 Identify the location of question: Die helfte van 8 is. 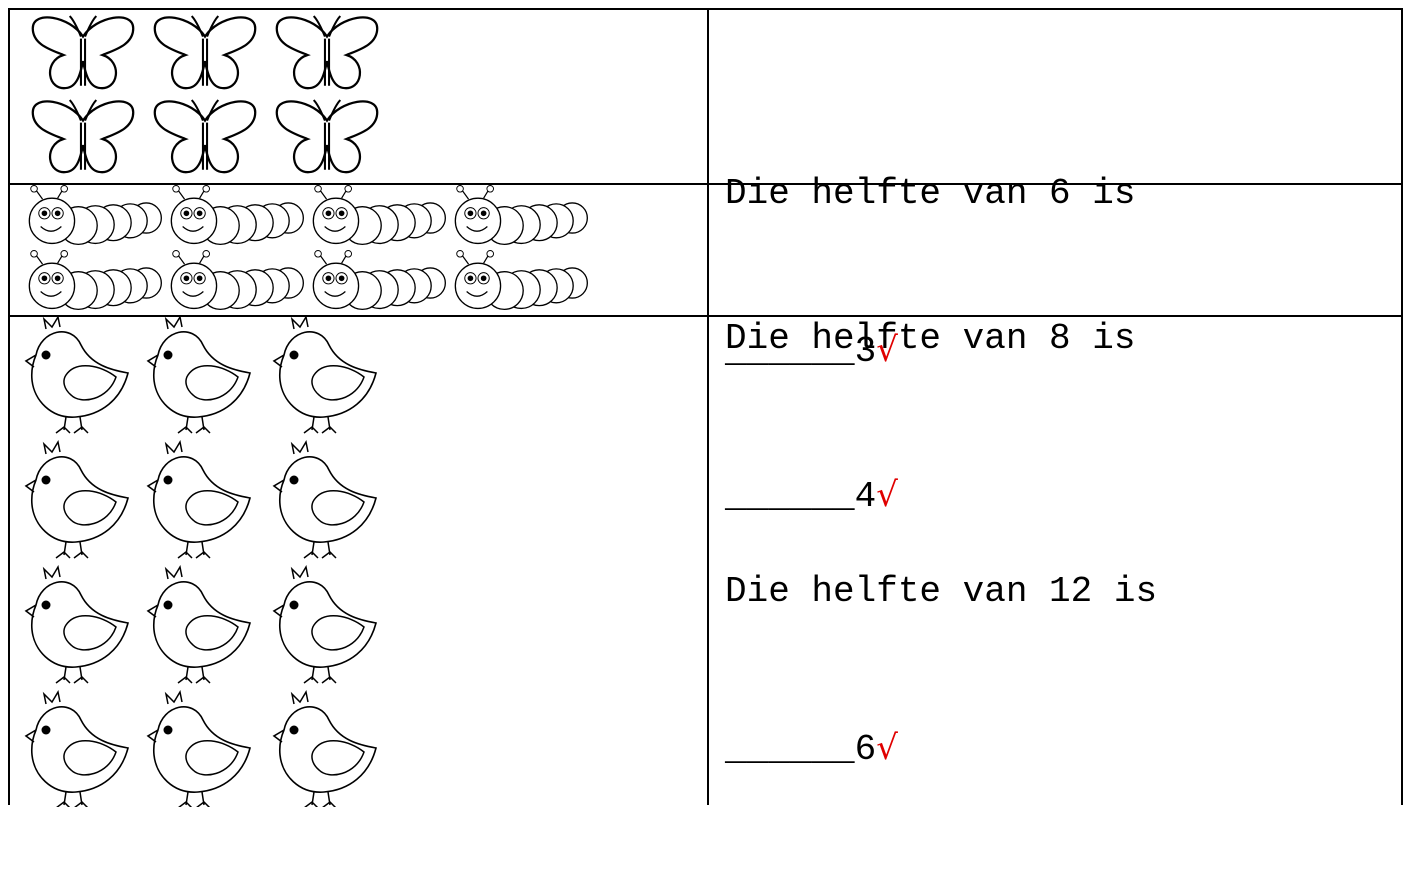
(930, 338).